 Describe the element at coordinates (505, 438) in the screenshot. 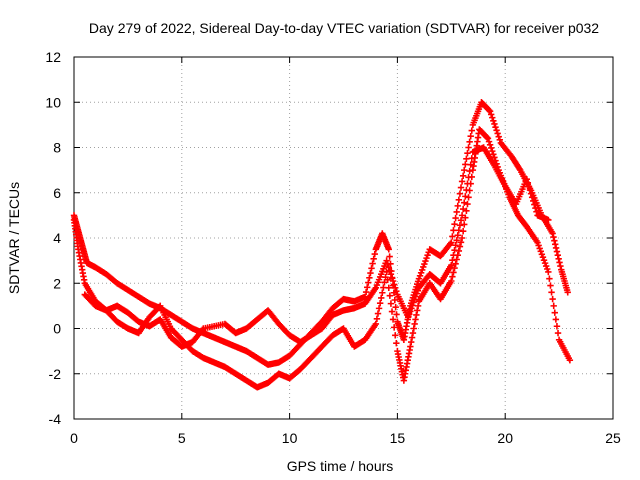

I see `x-tick-label: 20` at that location.